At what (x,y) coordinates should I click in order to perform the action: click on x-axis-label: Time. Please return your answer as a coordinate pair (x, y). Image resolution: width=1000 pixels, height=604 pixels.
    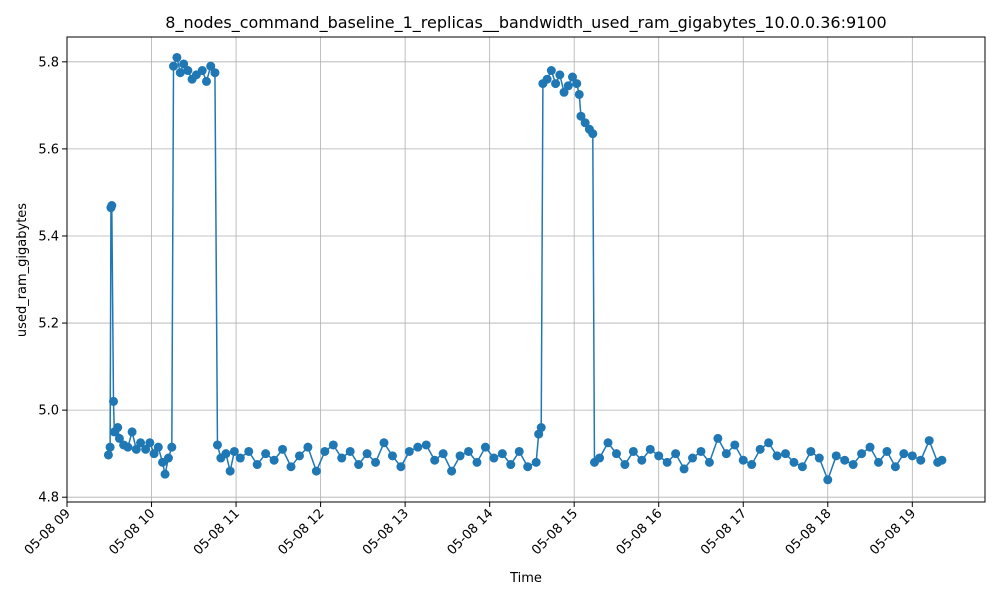
    Looking at the image, I should click on (525, 578).